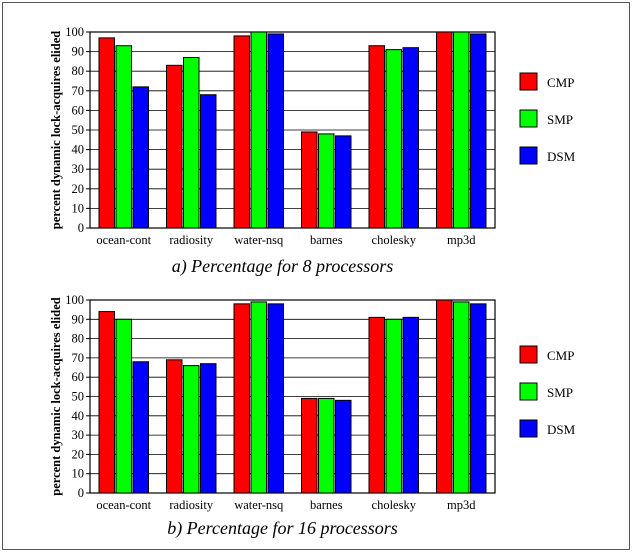  Describe the element at coordinates (282, 528) in the screenshot. I see `chart-caption: b) Percentage for 16 processors` at that location.